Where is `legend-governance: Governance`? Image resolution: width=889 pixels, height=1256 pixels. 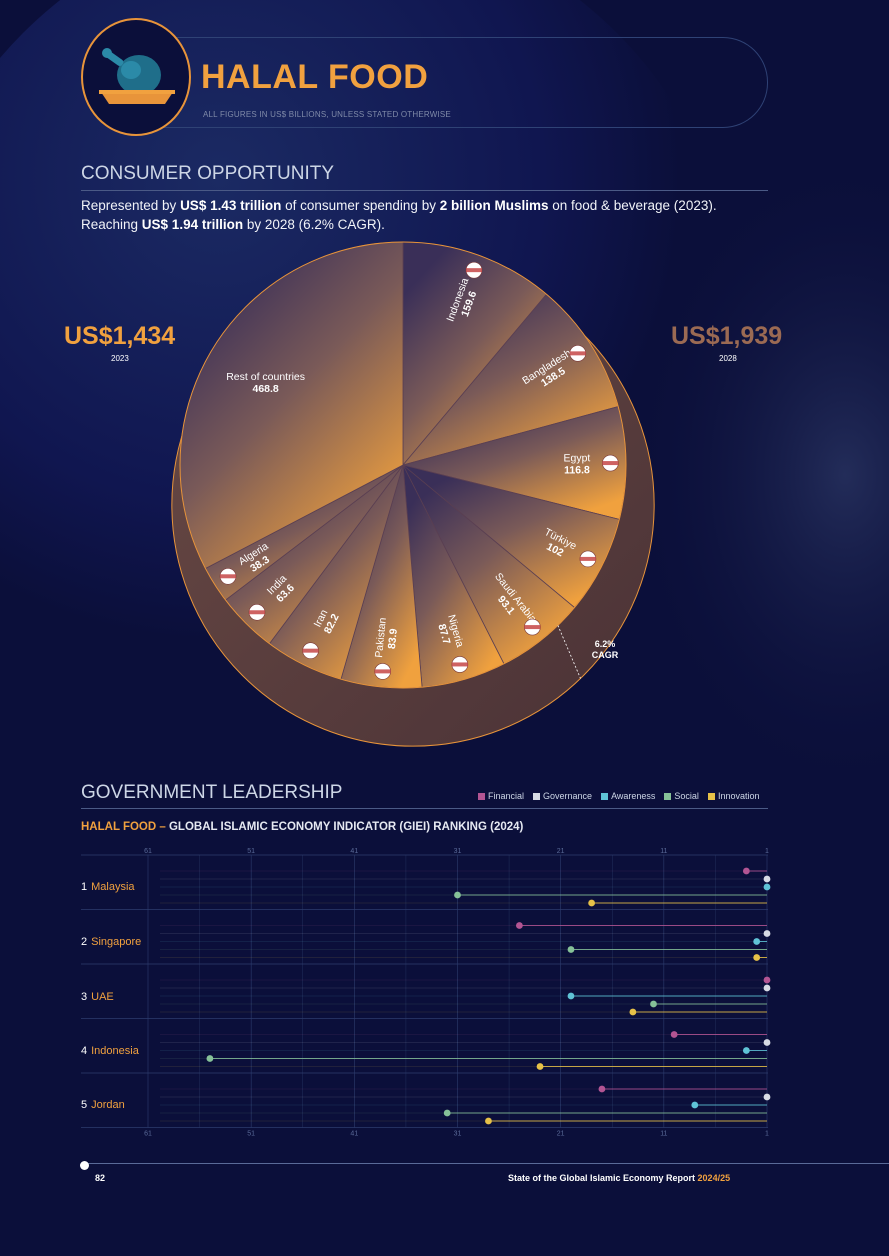 legend-governance: Governance is located at coordinates (562, 796).